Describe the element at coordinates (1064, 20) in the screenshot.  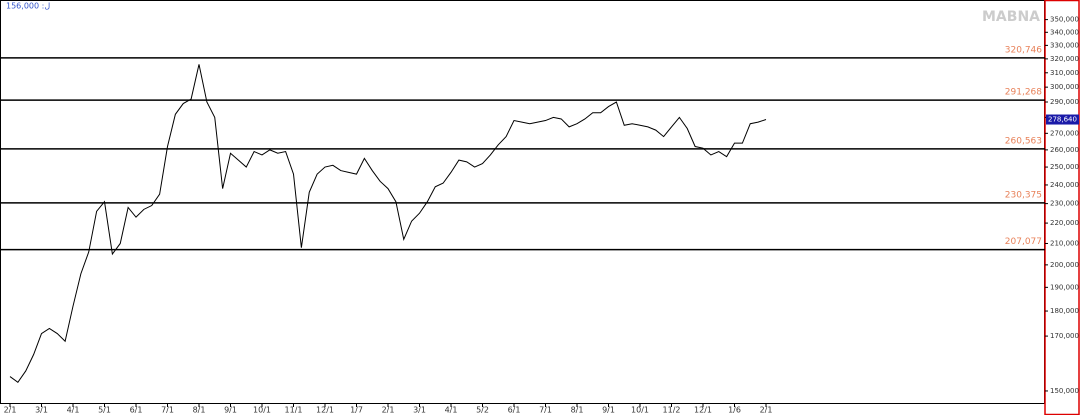
I see `y-tick-label: 350,000` at that location.